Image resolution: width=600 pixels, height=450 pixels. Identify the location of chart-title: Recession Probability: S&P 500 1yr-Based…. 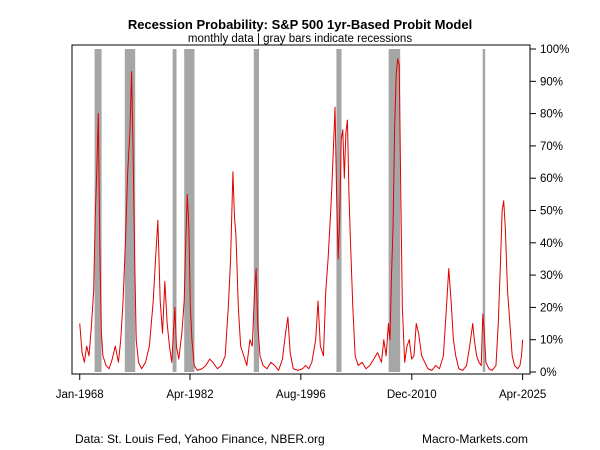
(300, 24).